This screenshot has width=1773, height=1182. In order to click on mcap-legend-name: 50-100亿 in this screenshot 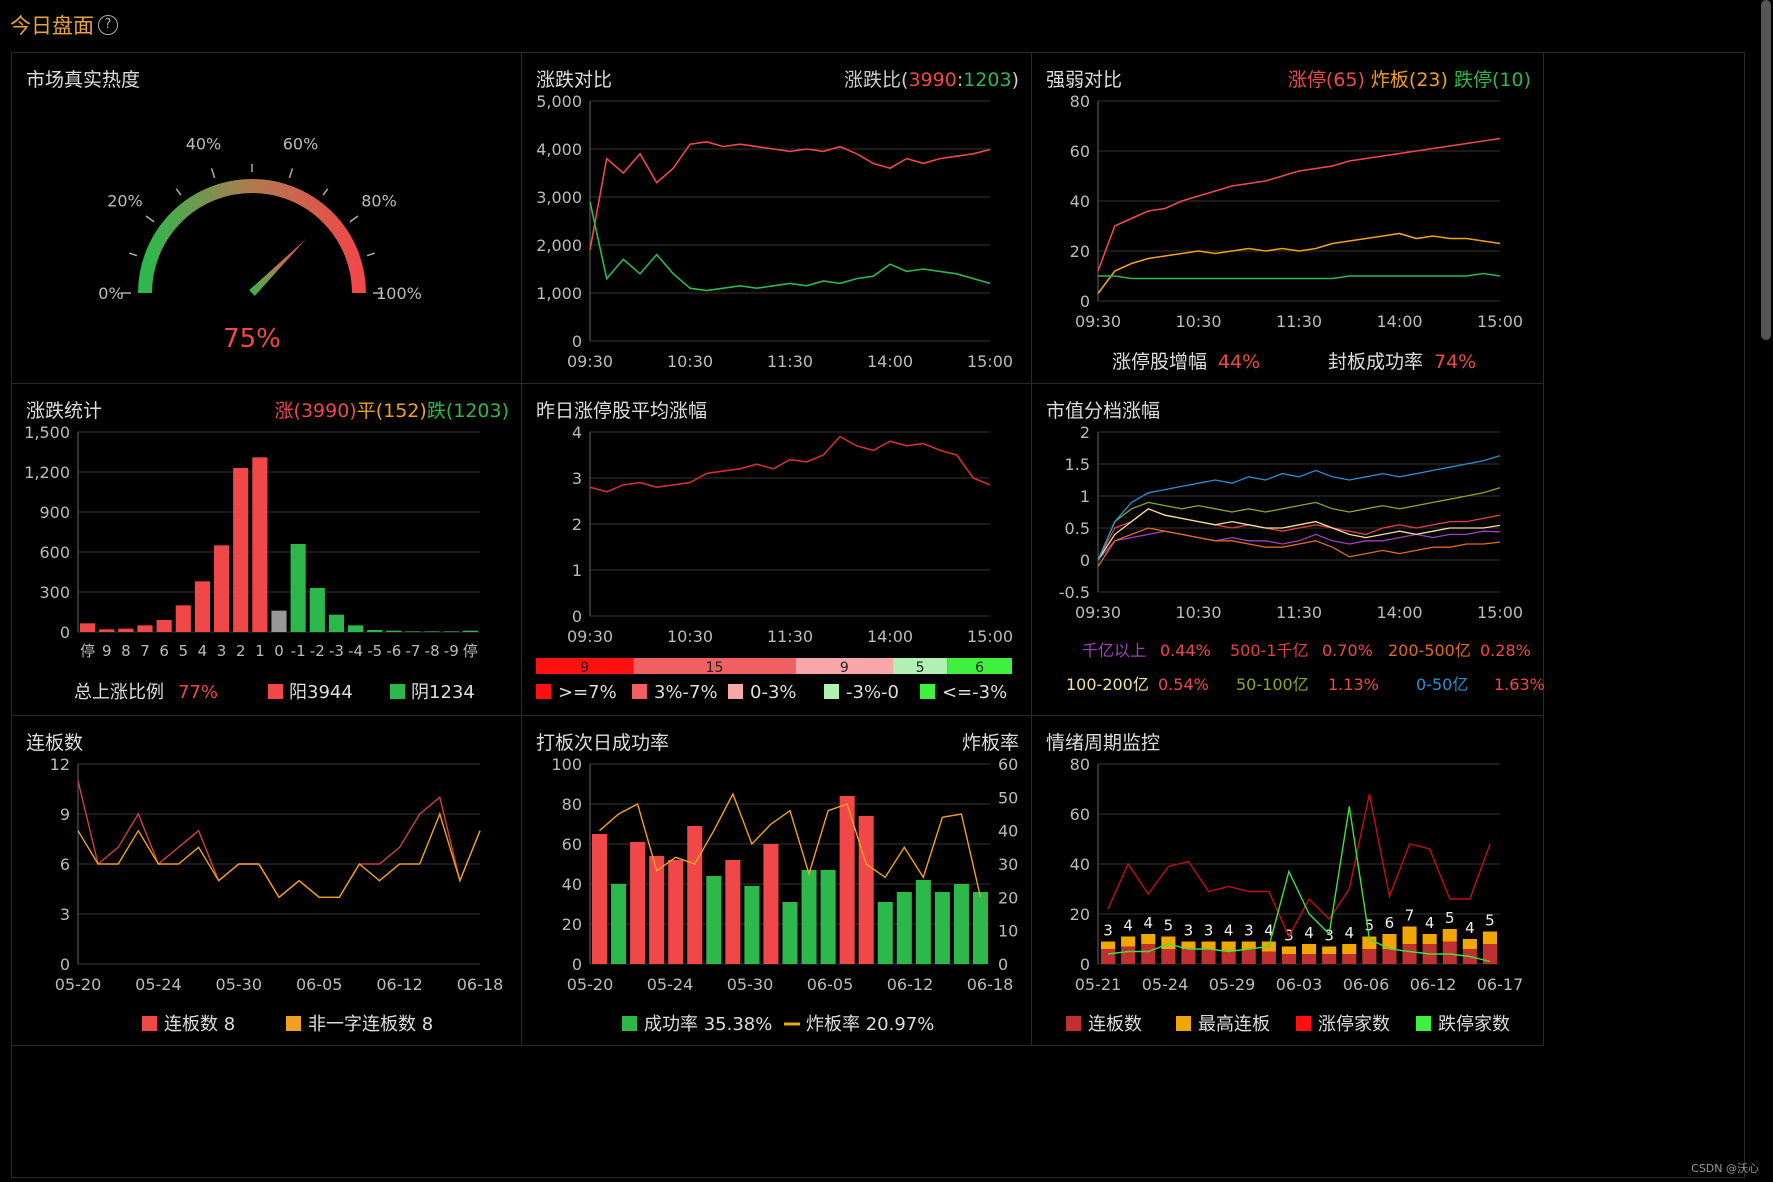, I will do `click(1272, 684)`.